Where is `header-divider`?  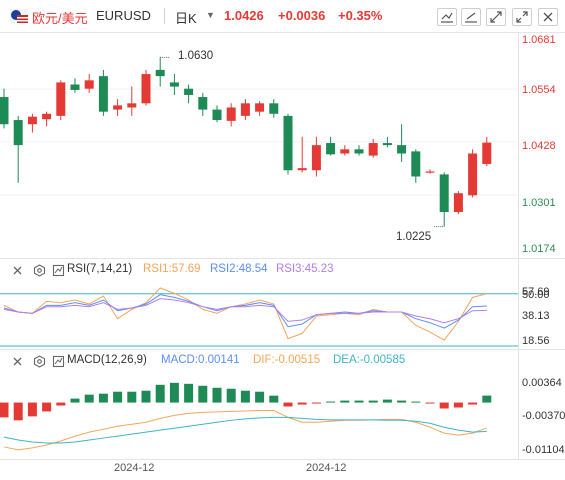 header-divider is located at coordinates (164, 16).